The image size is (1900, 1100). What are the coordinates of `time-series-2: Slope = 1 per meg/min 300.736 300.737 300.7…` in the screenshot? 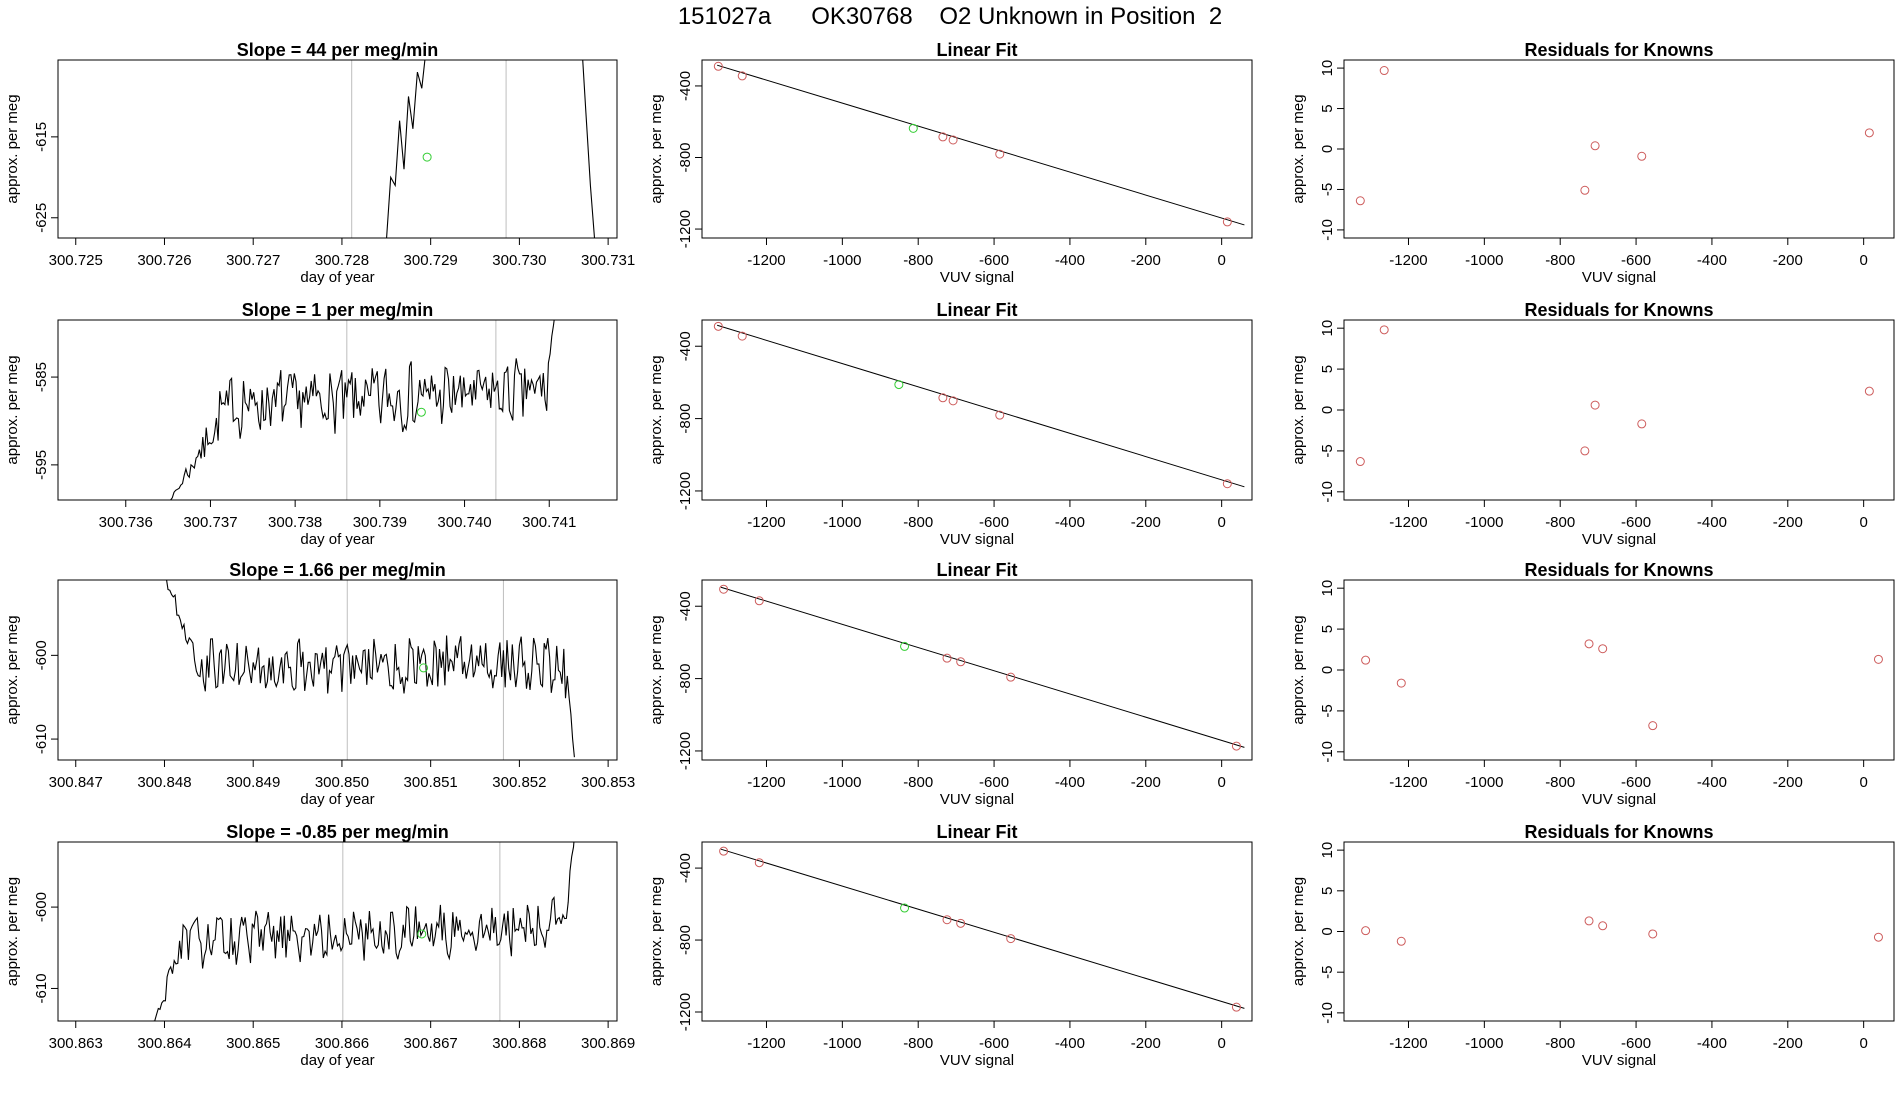 It's located at (311, 424).